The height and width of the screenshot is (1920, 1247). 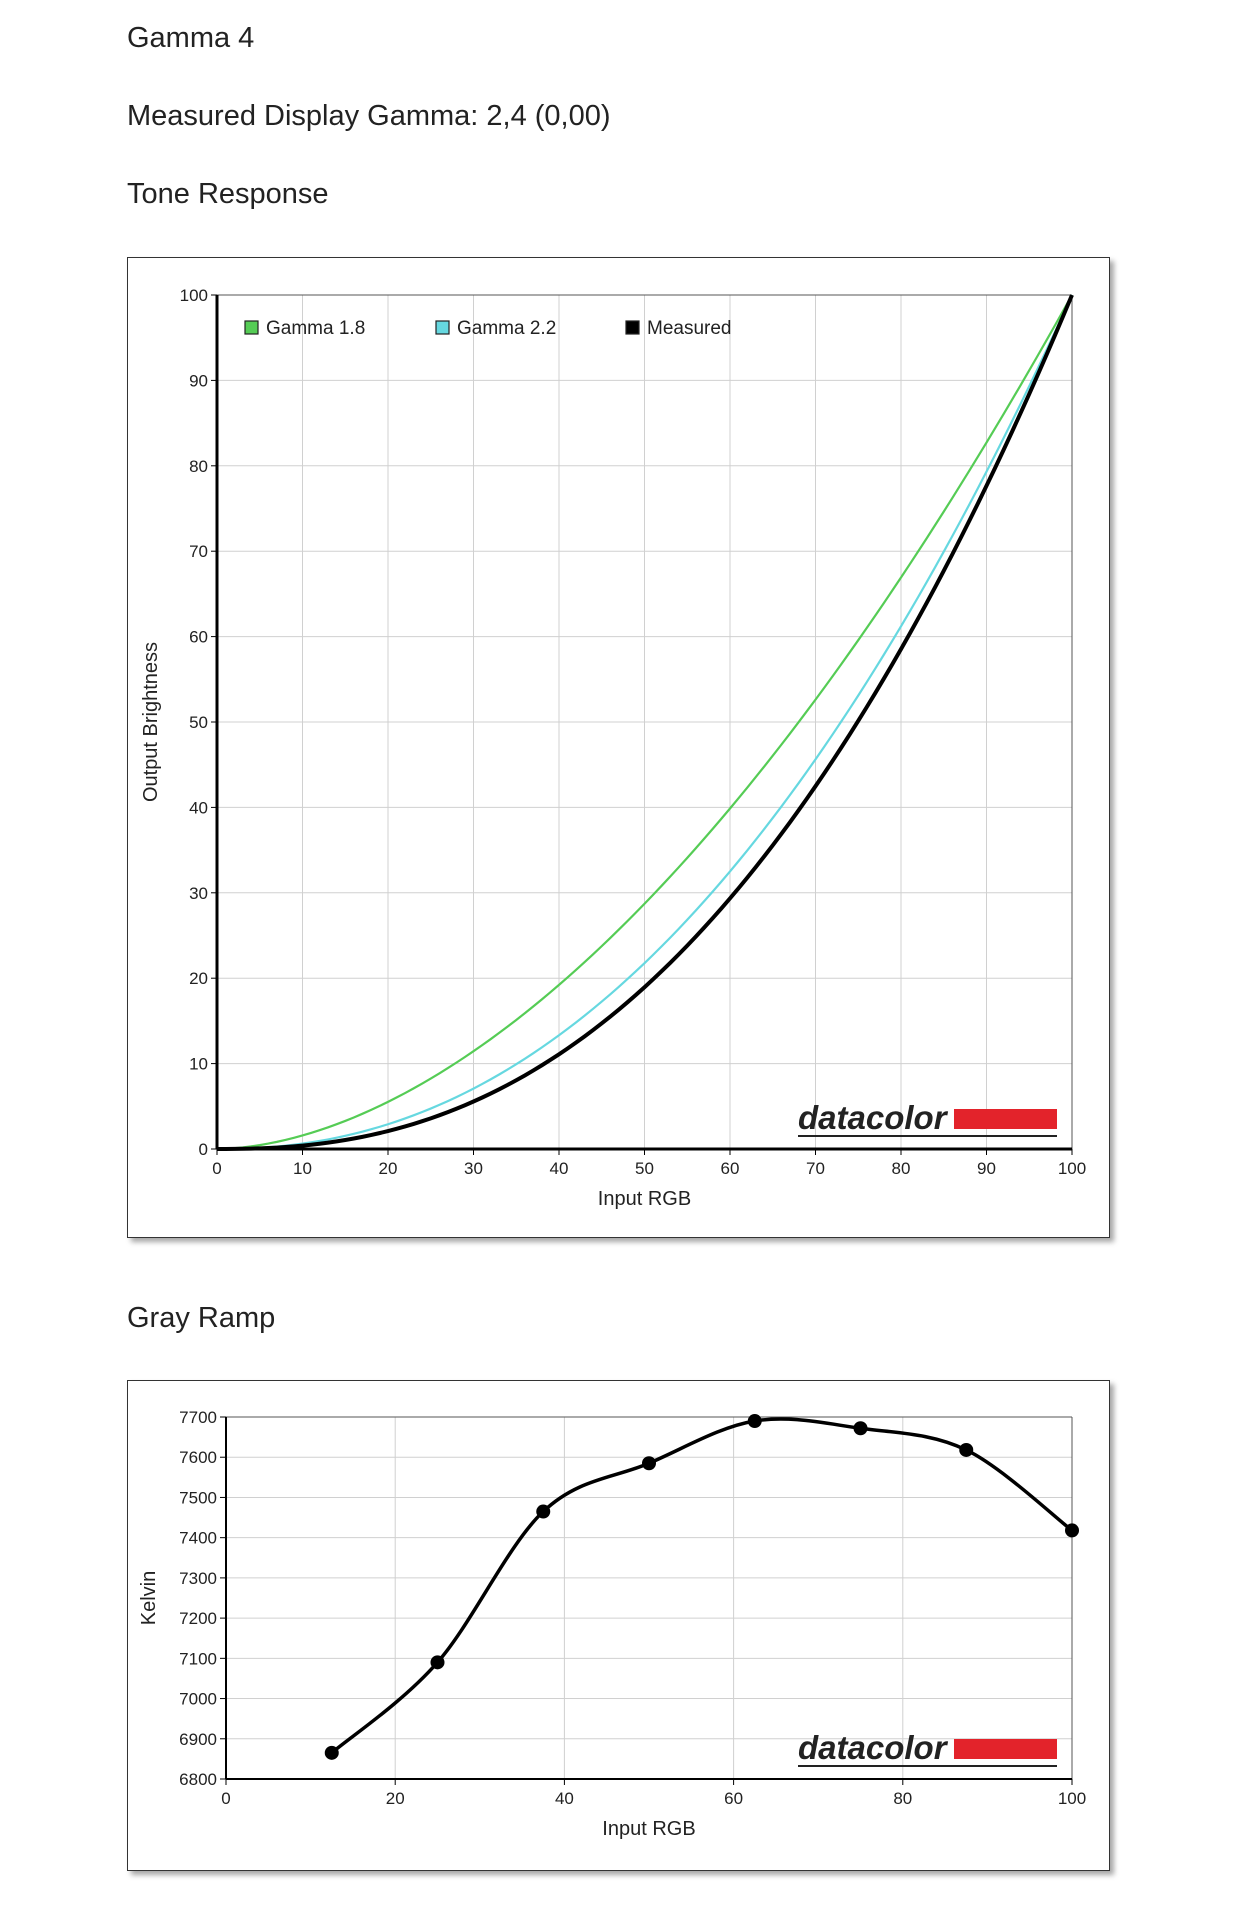 I want to click on y-tick-label: 80, so click(x=198, y=466).